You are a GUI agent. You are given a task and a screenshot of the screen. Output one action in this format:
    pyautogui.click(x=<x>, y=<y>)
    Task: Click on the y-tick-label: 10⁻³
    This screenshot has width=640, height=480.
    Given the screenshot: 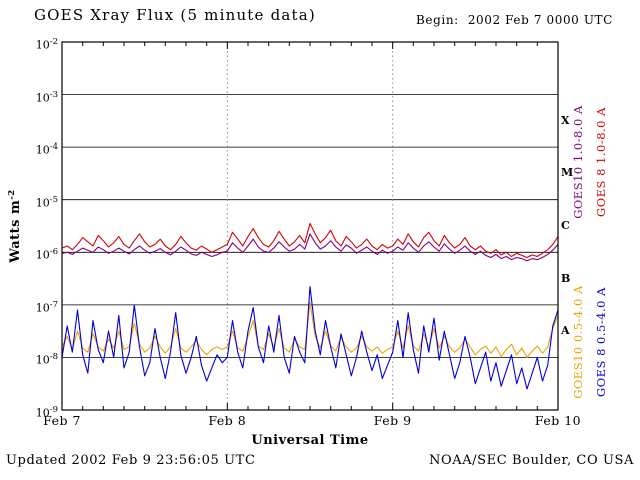 What is the action you would take?
    pyautogui.click(x=46, y=97)
    